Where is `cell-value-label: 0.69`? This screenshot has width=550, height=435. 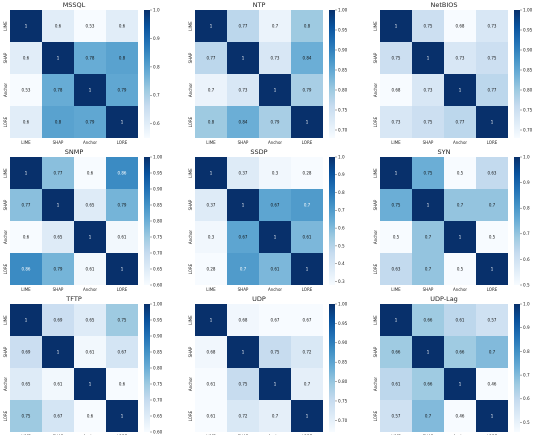 cell-value-label: 0.69 is located at coordinates (58, 319).